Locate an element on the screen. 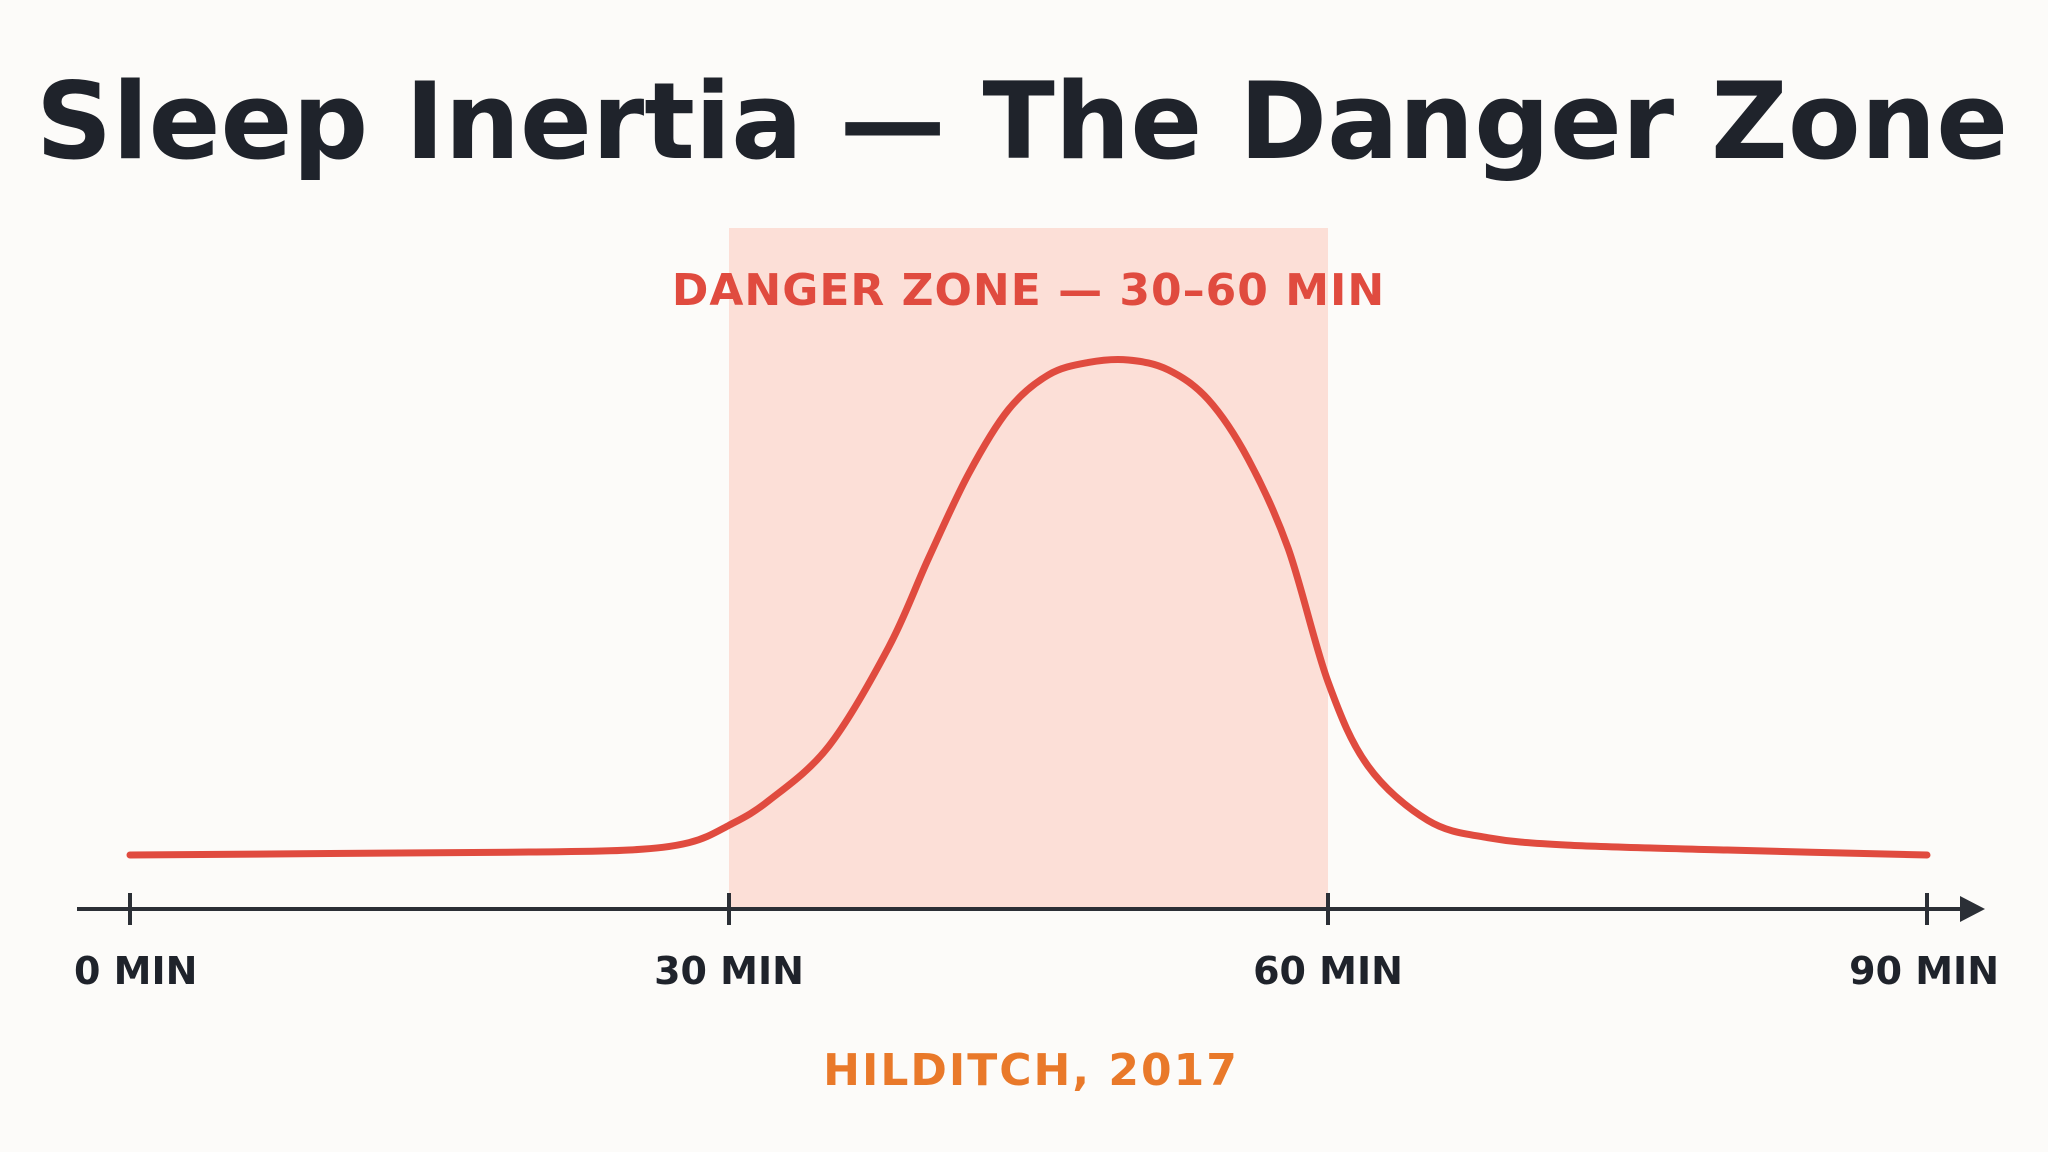  x-tick-label: 30 MIN is located at coordinates (729, 971).